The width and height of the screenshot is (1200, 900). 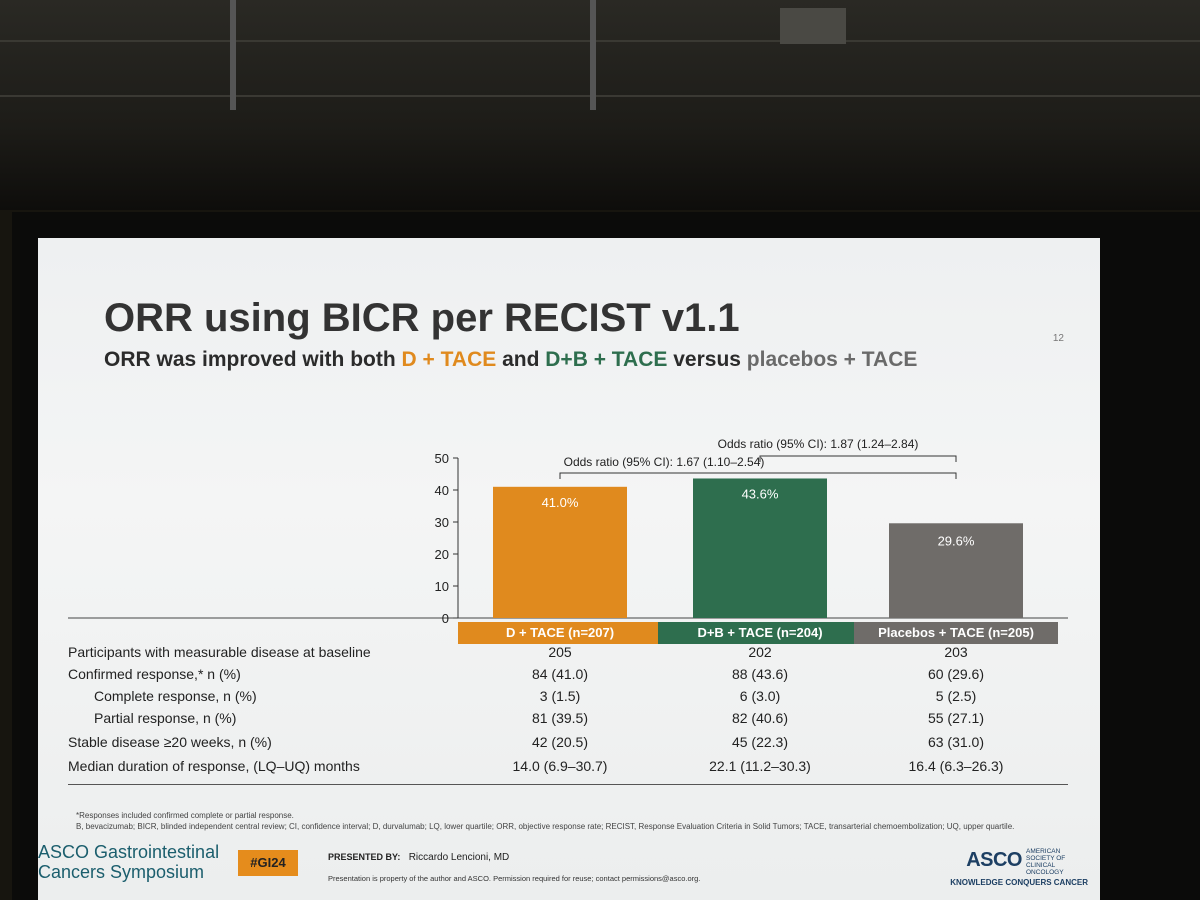 What do you see at coordinates (560, 633) in the screenshot?
I see `column-header: D + TACE (n=207)` at bounding box center [560, 633].